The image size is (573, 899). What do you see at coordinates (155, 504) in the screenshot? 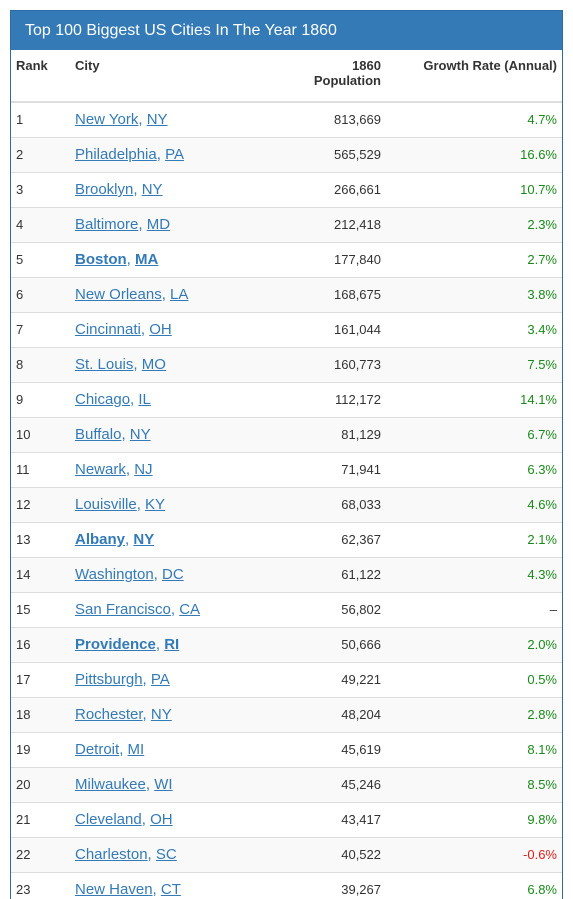
I see `state-link: KY` at bounding box center [155, 504].